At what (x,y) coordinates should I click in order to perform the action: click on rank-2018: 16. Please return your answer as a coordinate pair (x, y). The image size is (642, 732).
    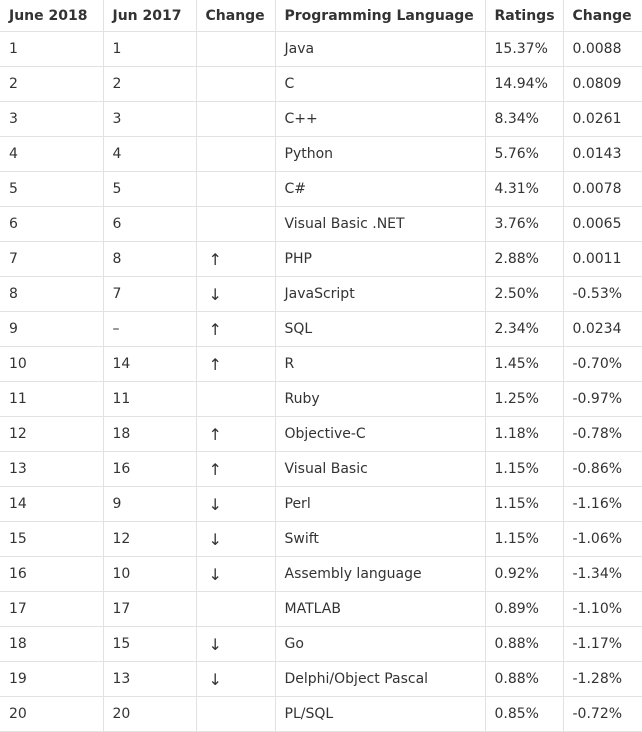
    Looking at the image, I should click on (52, 574).